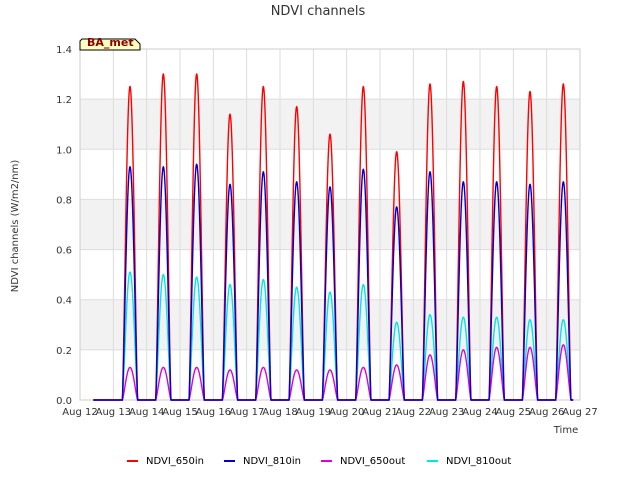 The image size is (640, 480). I want to click on y-tick-label: 0.0, so click(64, 401).